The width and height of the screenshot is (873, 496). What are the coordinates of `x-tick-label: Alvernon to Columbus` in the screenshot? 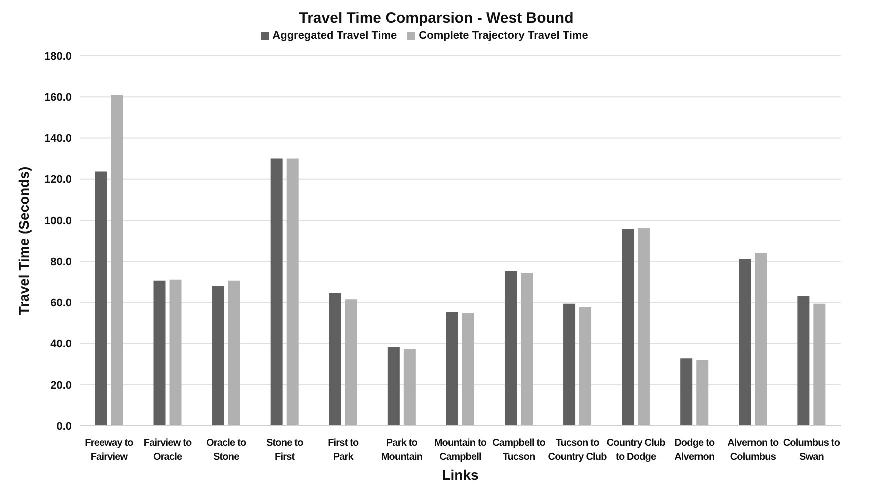 It's located at (754, 450).